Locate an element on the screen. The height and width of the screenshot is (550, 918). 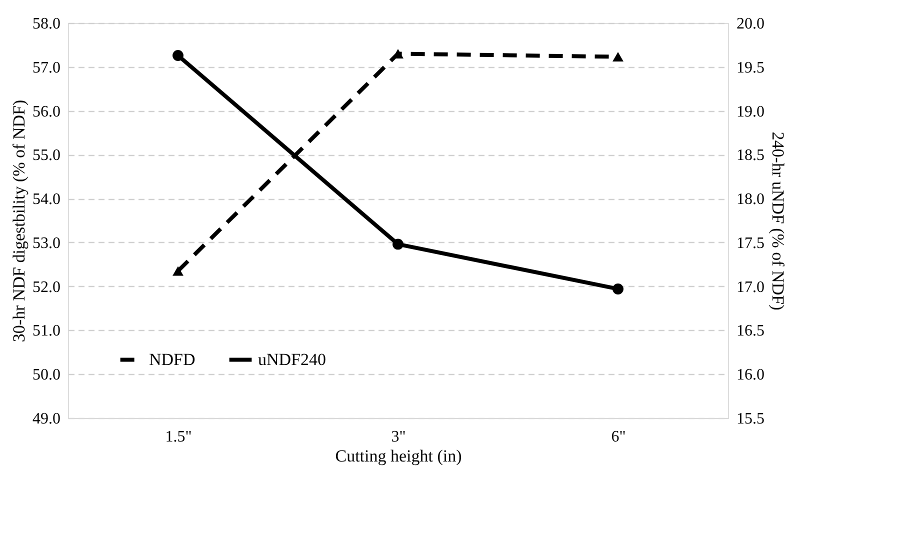
x-tick-label: 6" is located at coordinates (618, 437).